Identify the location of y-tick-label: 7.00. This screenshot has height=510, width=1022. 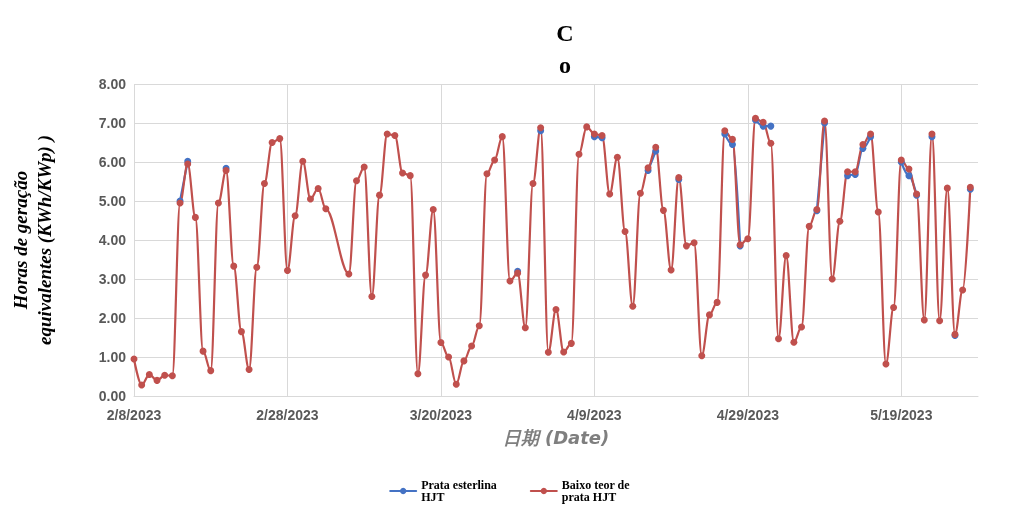
(112, 123).